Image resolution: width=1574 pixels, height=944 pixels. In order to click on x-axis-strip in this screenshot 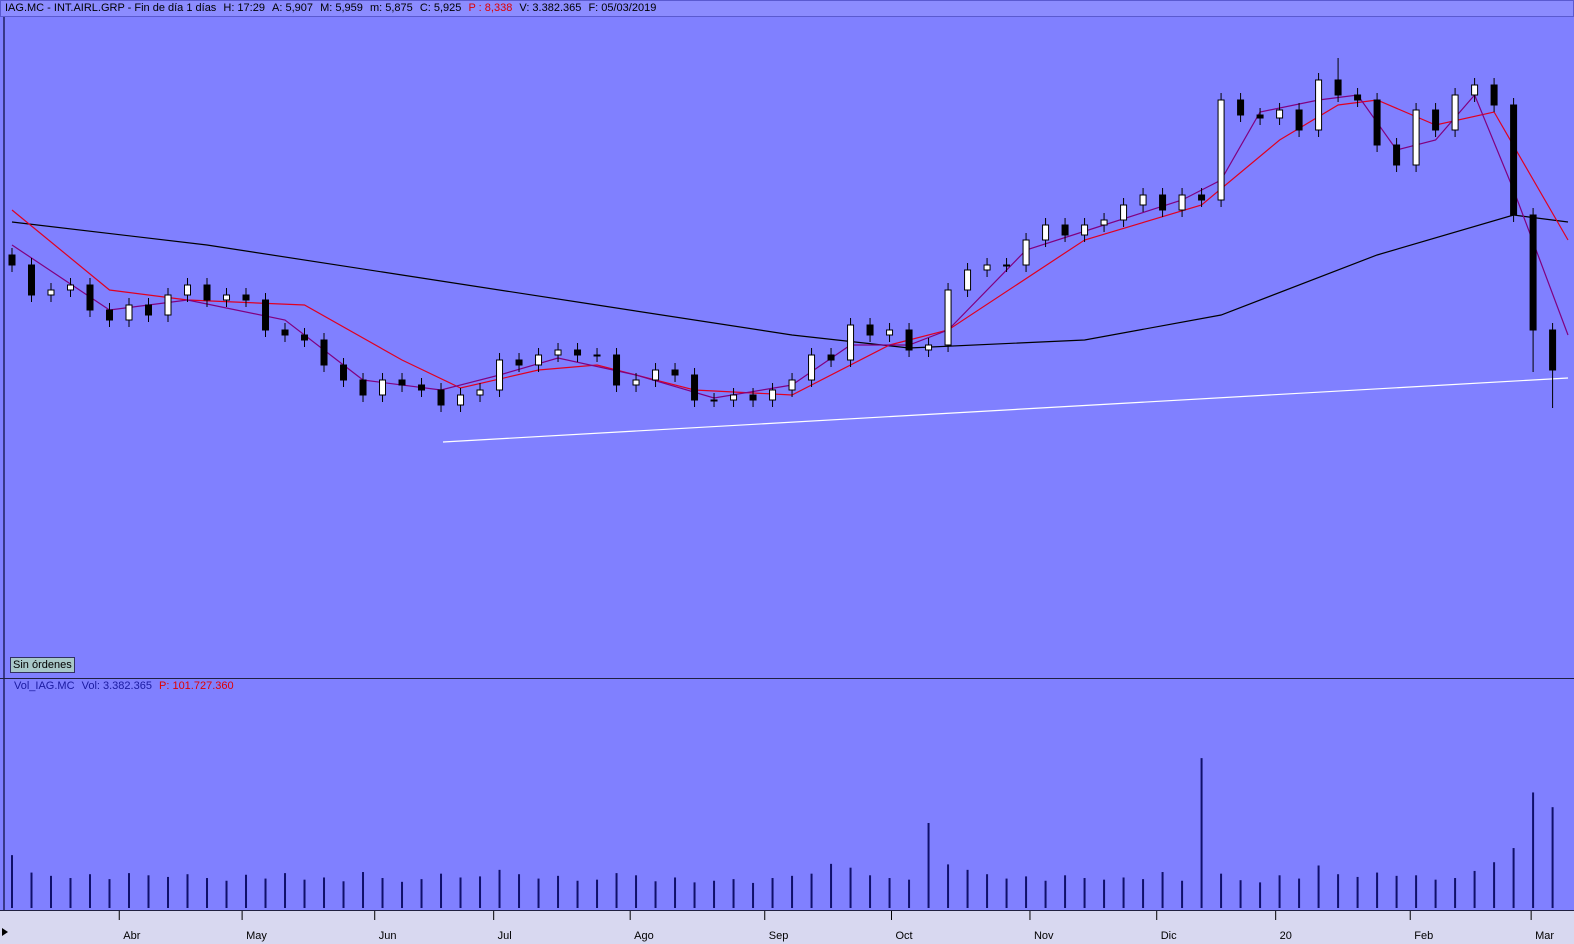, I will do `click(787, 927)`.